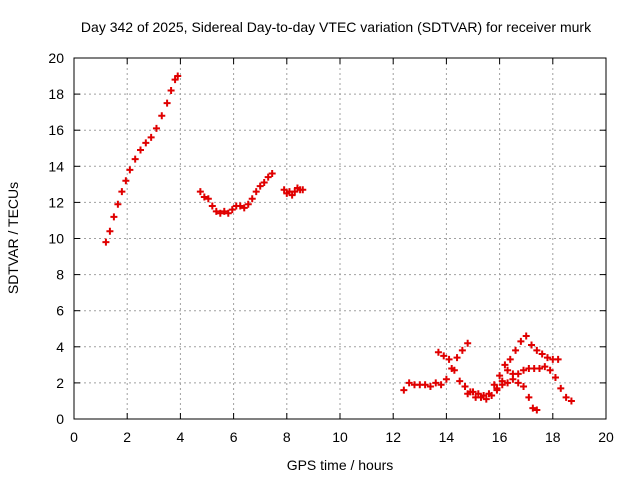 Image resolution: width=640 pixels, height=480 pixels. I want to click on y-tick-label: 14, so click(56, 166).